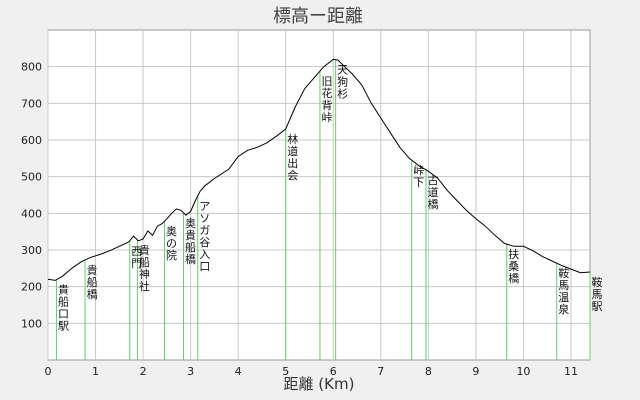 This screenshot has height=400, width=640. Describe the element at coordinates (513, 266) in the screenshot. I see `poi-label: 扶桑橋` at that location.